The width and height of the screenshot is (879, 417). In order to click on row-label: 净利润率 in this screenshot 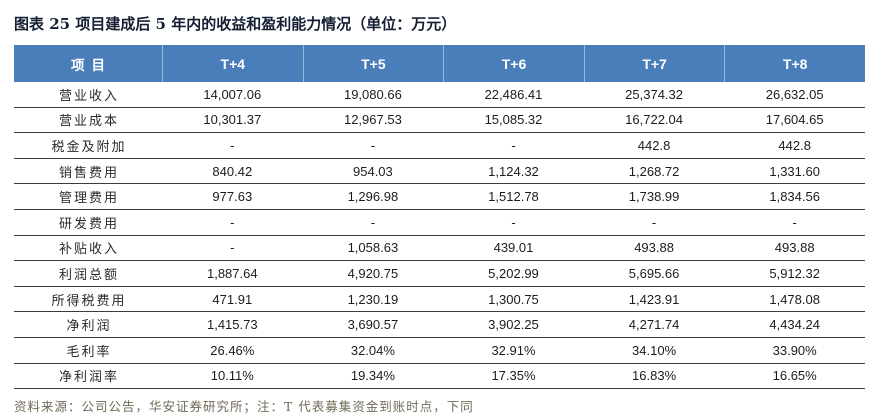, I will do `click(88, 378)`.